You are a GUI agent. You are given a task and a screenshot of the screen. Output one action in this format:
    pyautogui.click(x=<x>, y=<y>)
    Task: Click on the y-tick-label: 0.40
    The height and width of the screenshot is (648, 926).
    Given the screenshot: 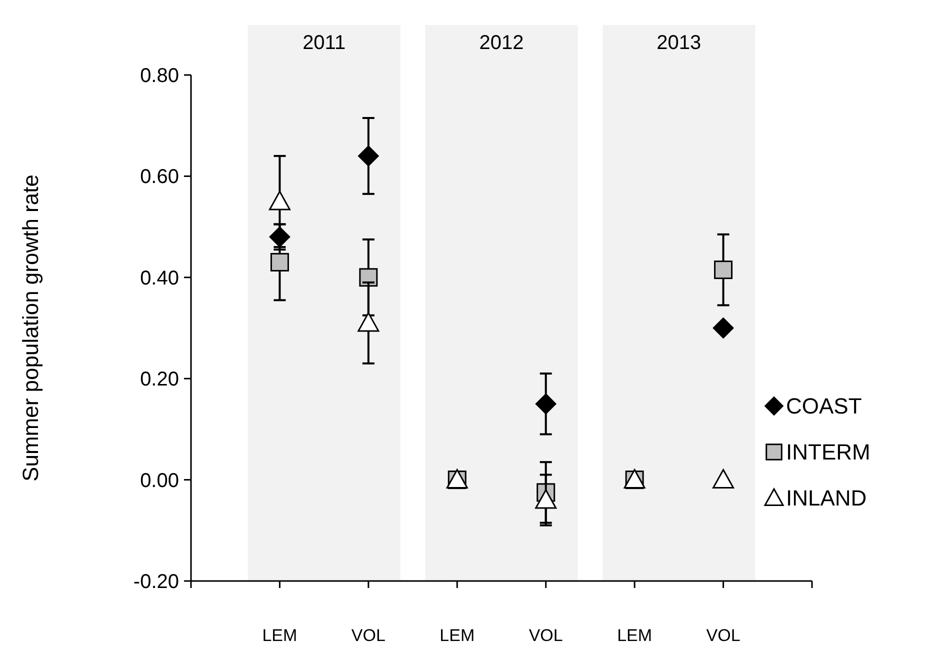 What is the action you would take?
    pyautogui.click(x=159, y=278)
    